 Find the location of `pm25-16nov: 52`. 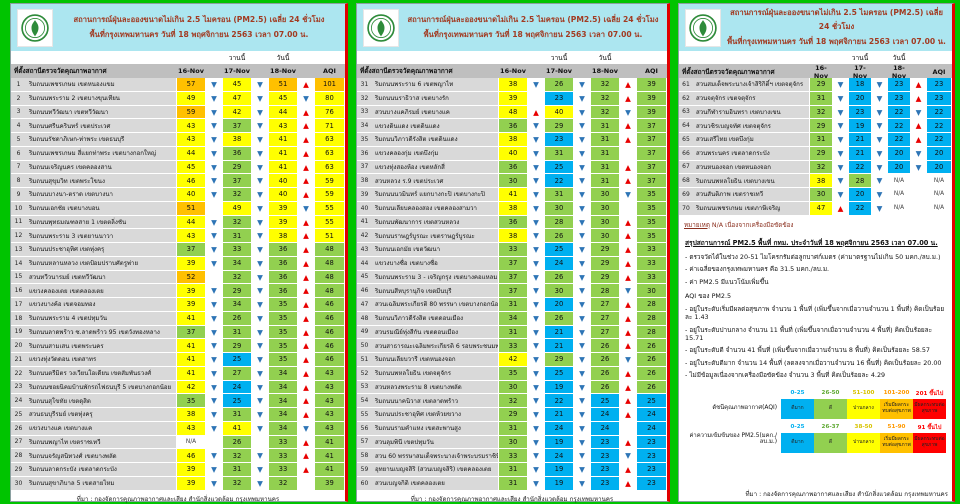

pm25-16nov: 52 is located at coordinates (191, 277).